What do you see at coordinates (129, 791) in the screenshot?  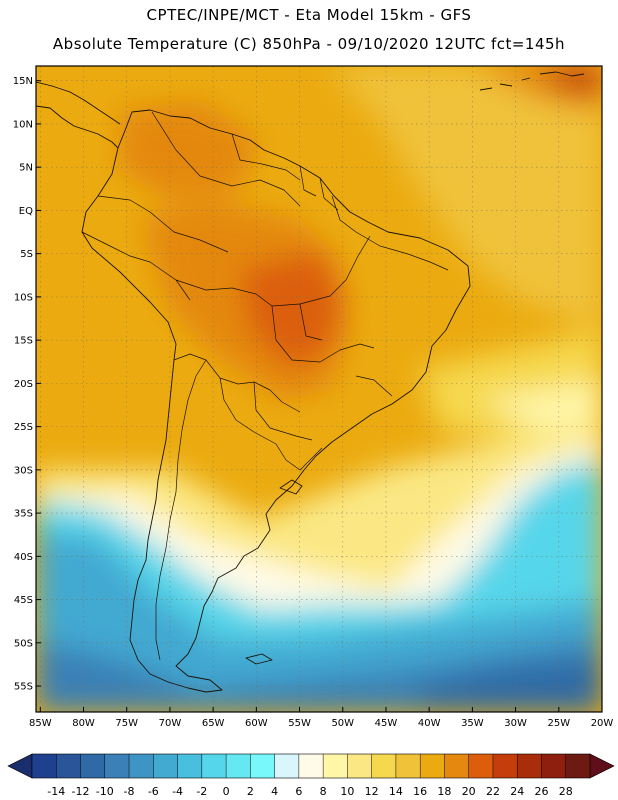 I see `colorbar-label: -8` at bounding box center [129, 791].